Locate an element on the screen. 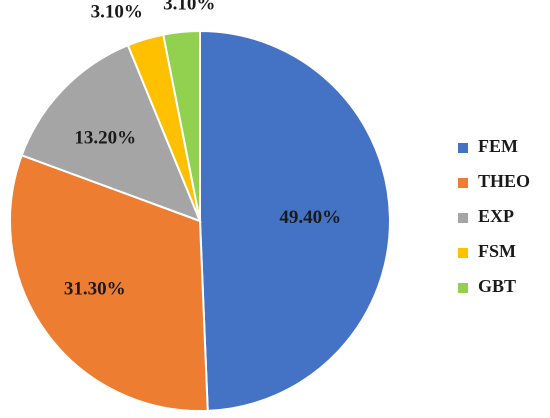 The width and height of the screenshot is (550, 418). legend-item-gbt: GBT is located at coordinates (487, 286).